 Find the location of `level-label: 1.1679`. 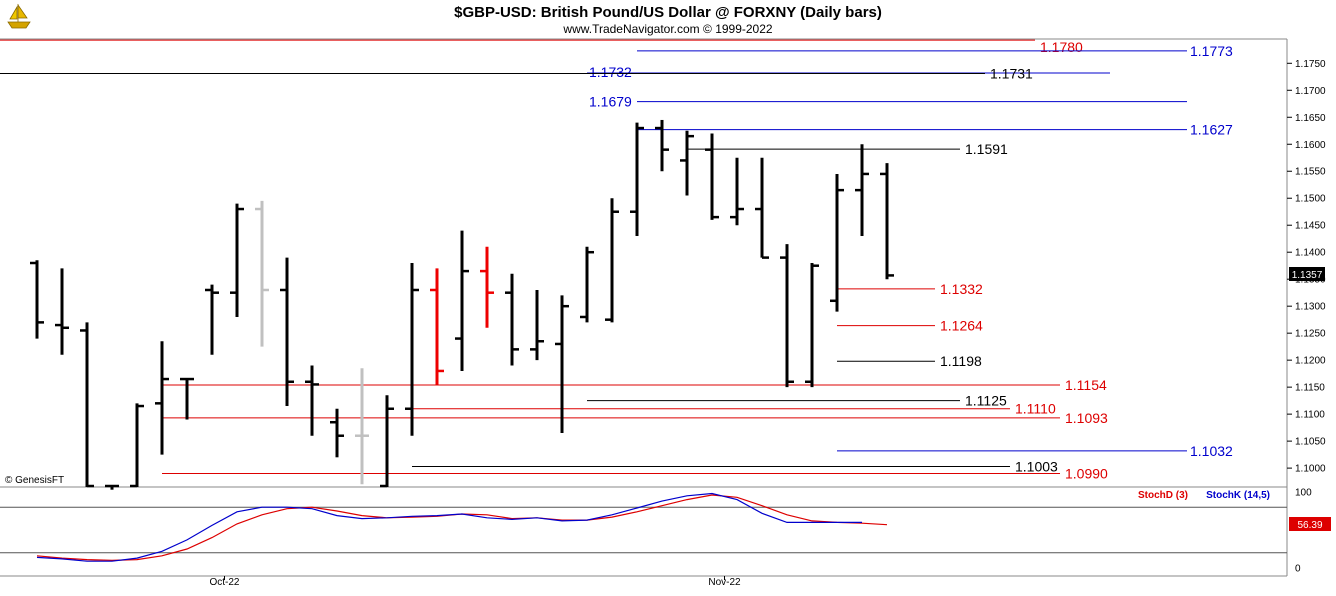

level-label: 1.1679 is located at coordinates (610, 102).